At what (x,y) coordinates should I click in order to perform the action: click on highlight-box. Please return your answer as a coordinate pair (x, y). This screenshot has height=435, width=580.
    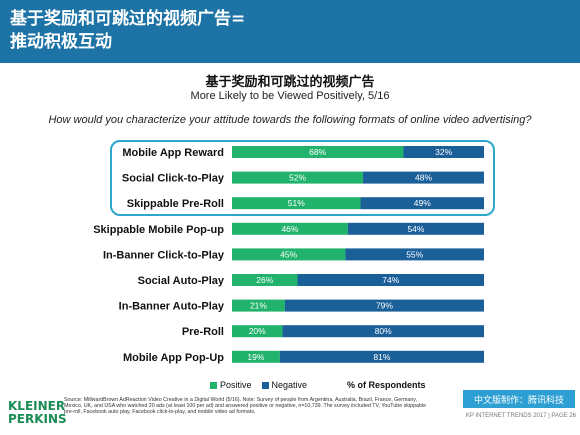
    Looking at the image, I should click on (302, 178).